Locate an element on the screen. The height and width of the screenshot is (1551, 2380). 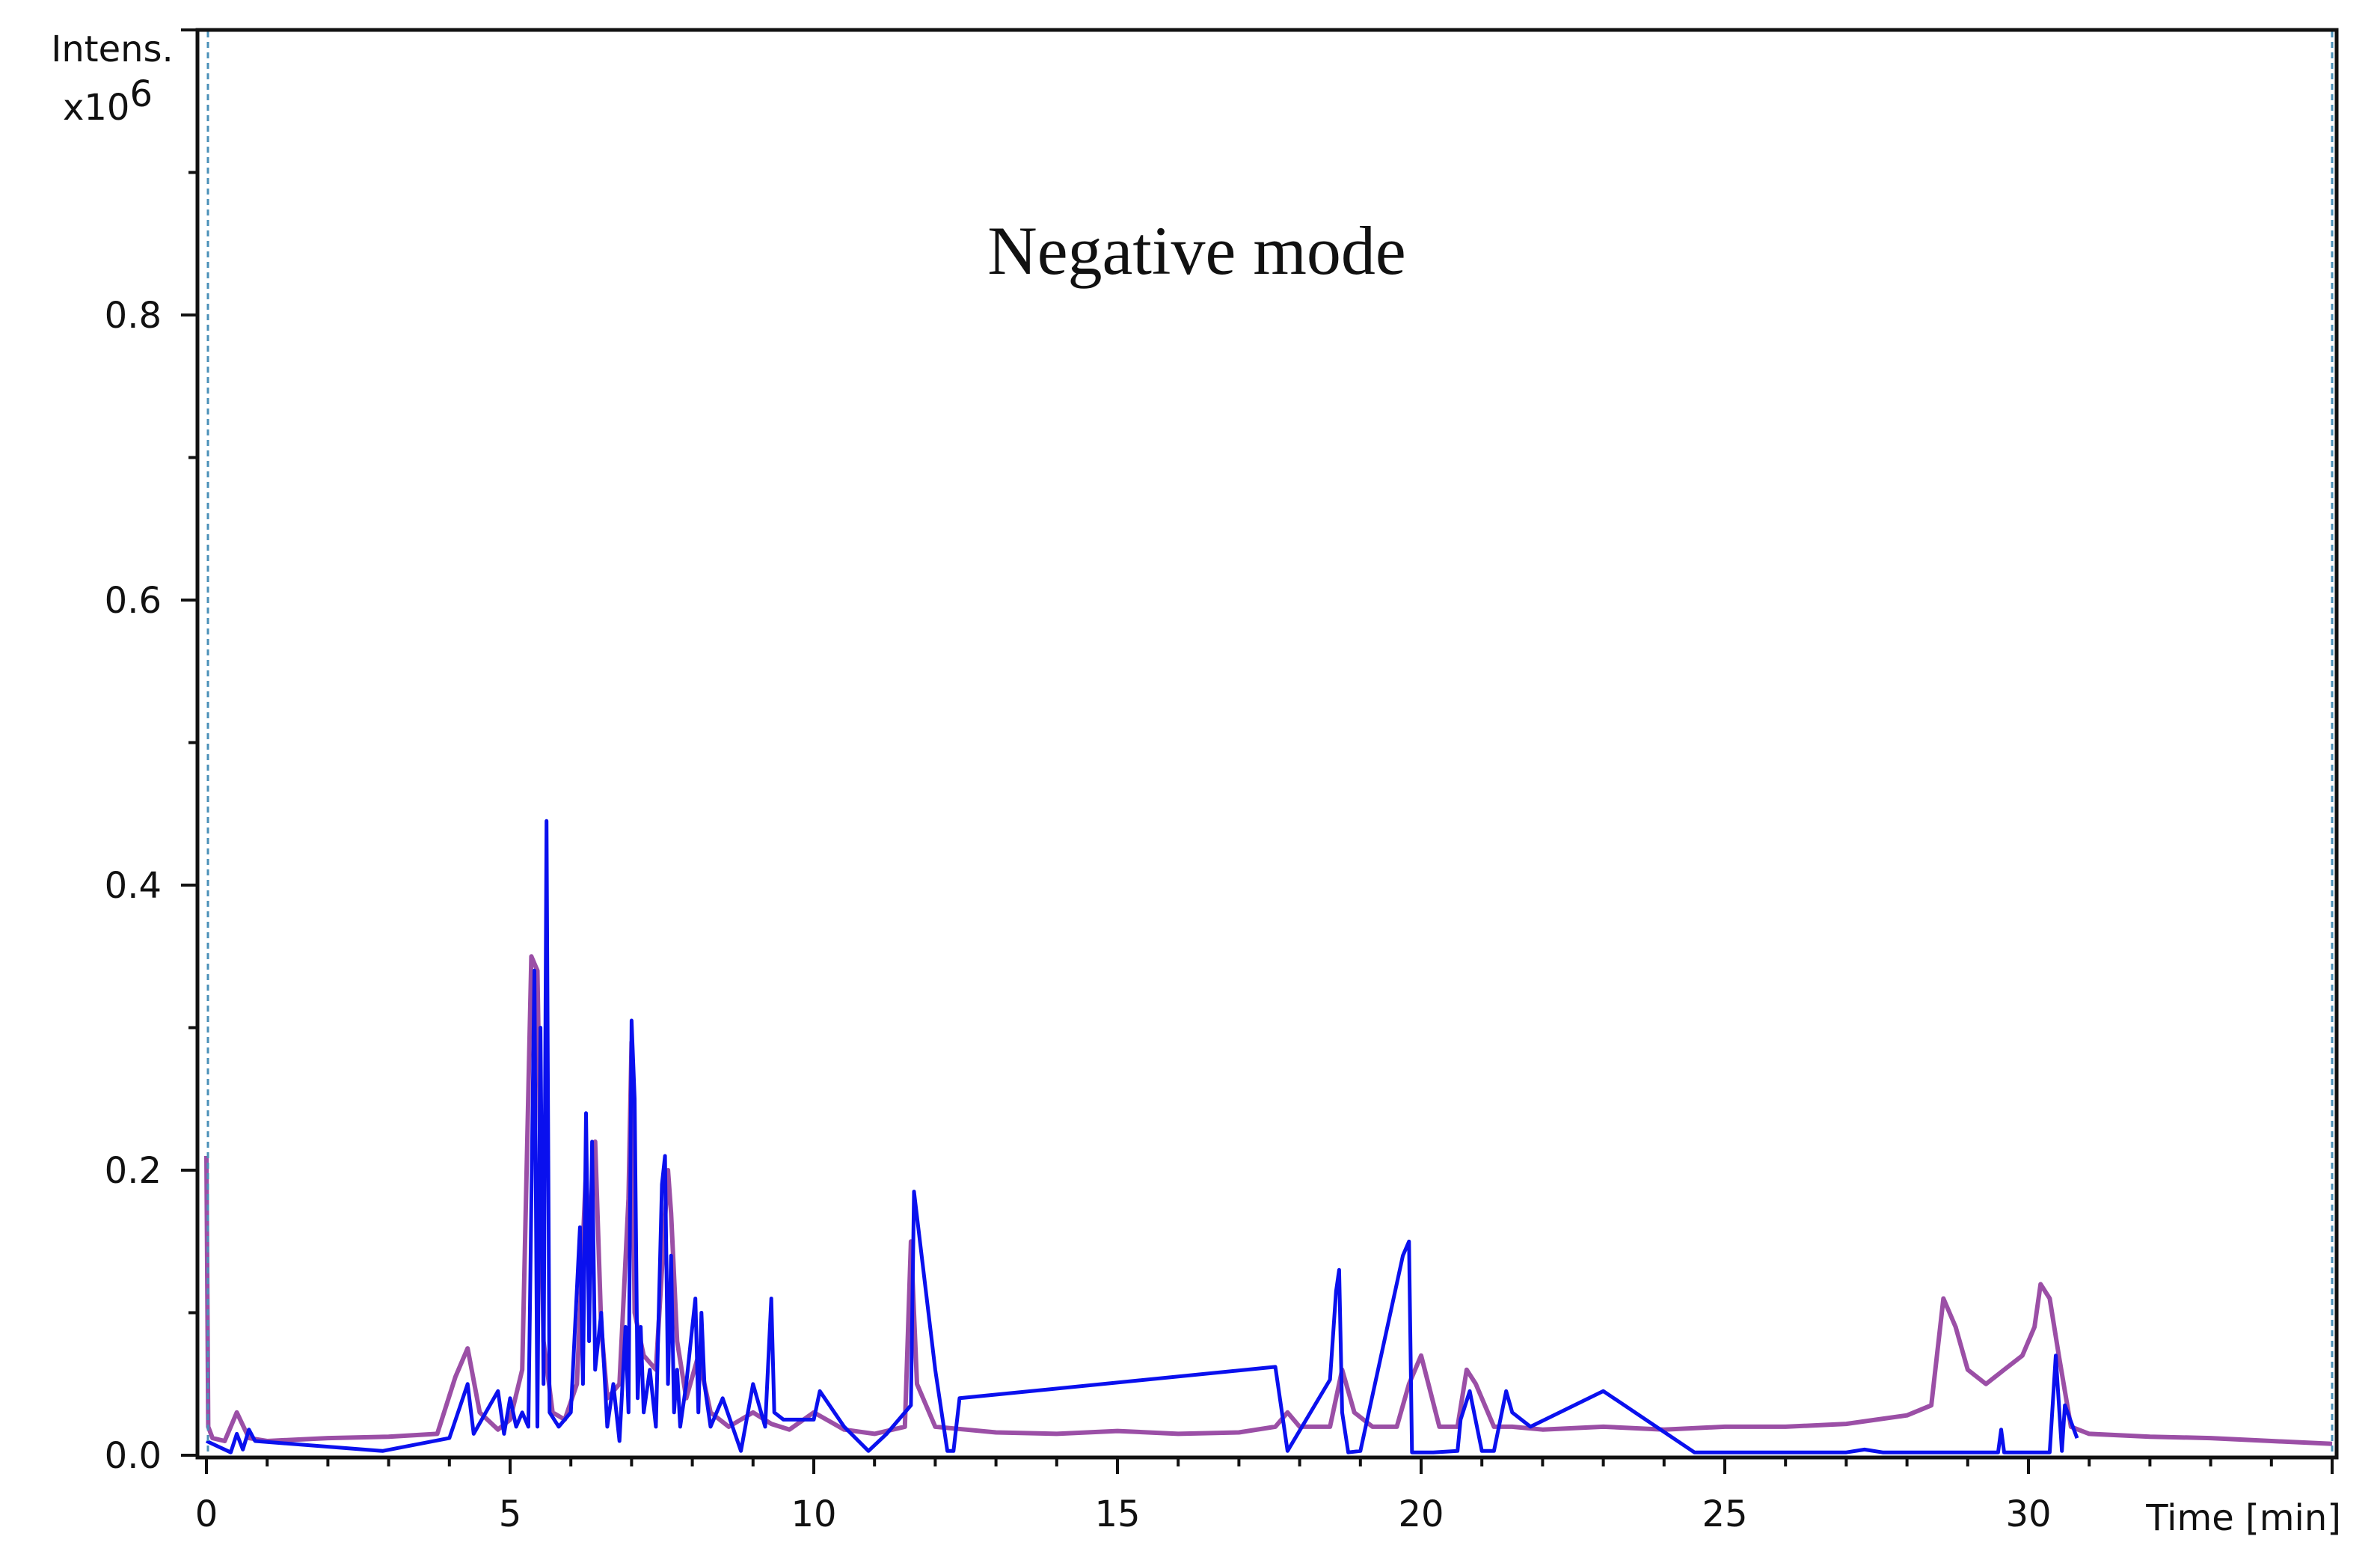
x-tick-label: 0 is located at coordinates (206, 1514).